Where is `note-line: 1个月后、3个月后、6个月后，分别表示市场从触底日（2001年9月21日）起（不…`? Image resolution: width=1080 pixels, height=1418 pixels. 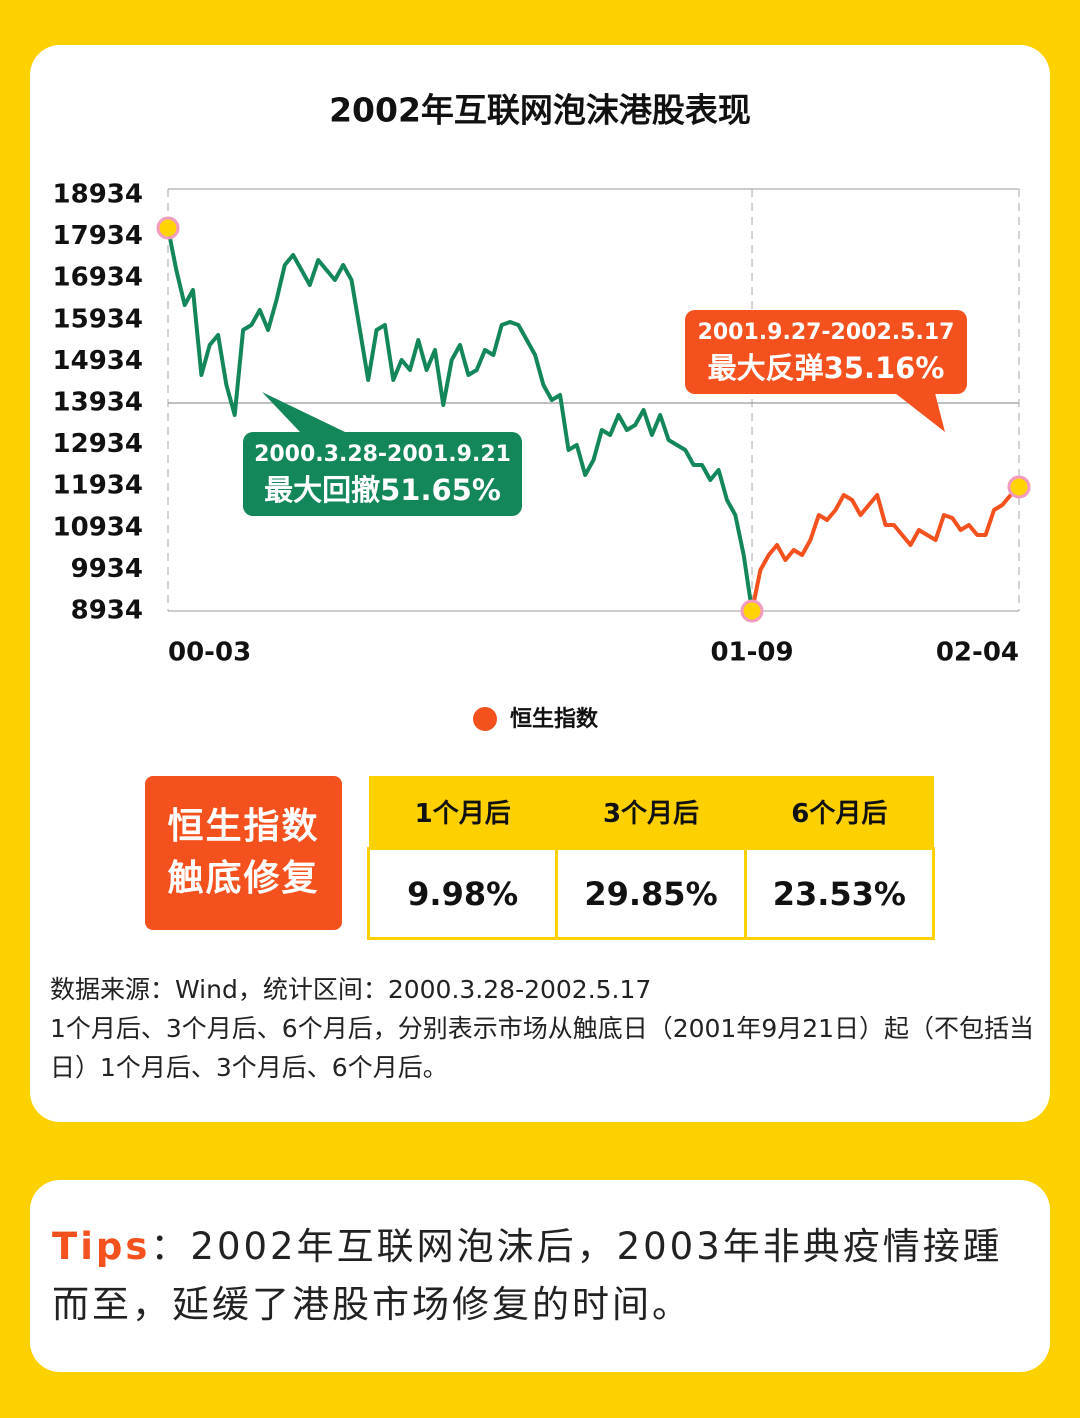
note-line: 1个月后、3个月后、6个月后，分别表示市场从触底日（2001年9月21日）起（不… is located at coordinates (542, 1048).